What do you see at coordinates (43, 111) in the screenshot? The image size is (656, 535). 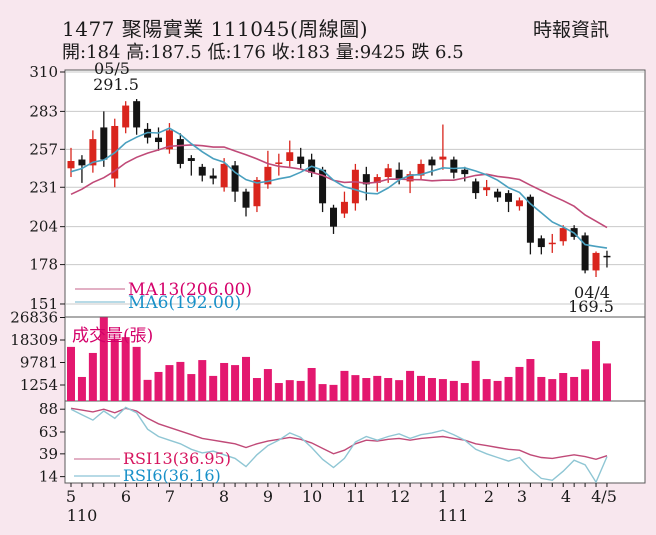 I see `svg-text: 283` at bounding box center [43, 111].